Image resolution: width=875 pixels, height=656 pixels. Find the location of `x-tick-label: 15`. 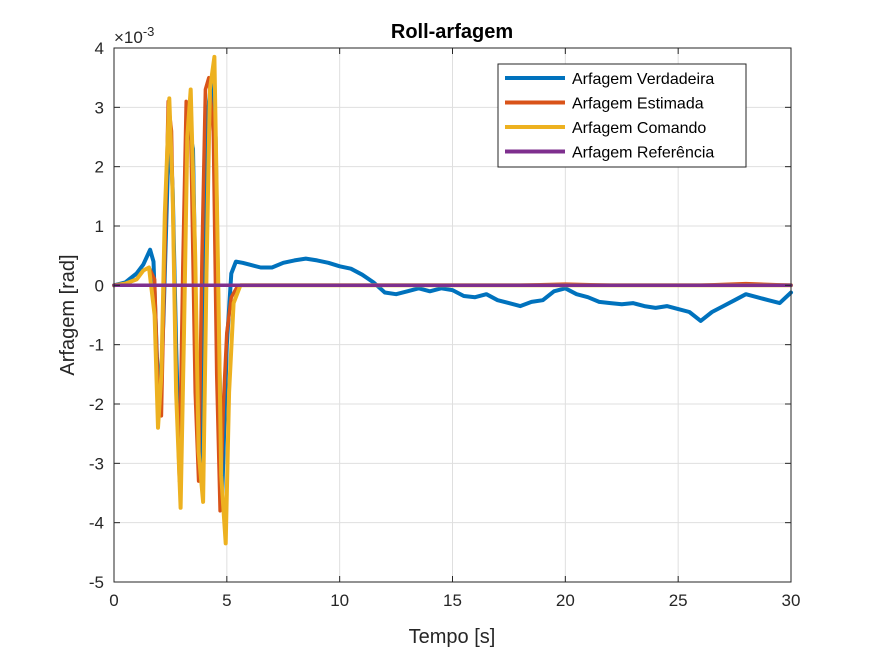

x-tick-label: 15 is located at coordinates (452, 600).